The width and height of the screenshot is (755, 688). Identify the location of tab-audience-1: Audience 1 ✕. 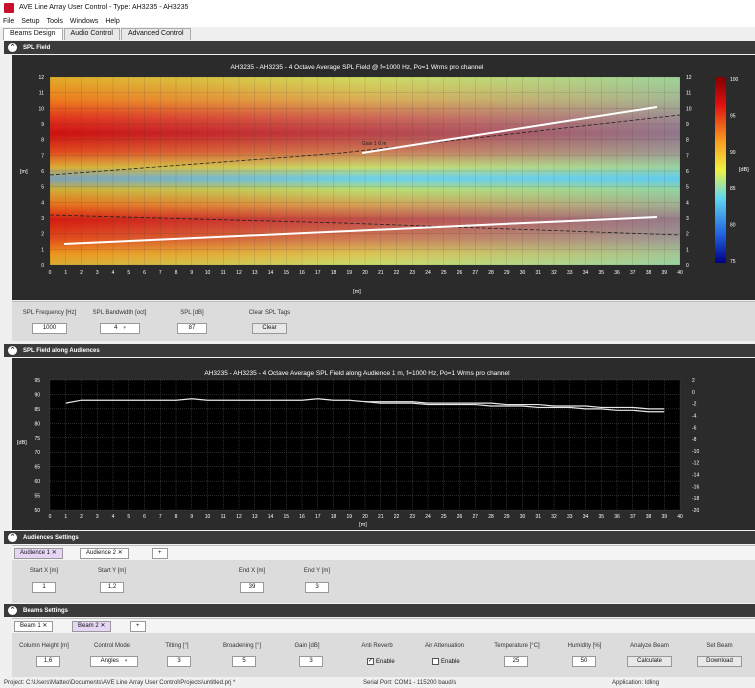
(38, 553).